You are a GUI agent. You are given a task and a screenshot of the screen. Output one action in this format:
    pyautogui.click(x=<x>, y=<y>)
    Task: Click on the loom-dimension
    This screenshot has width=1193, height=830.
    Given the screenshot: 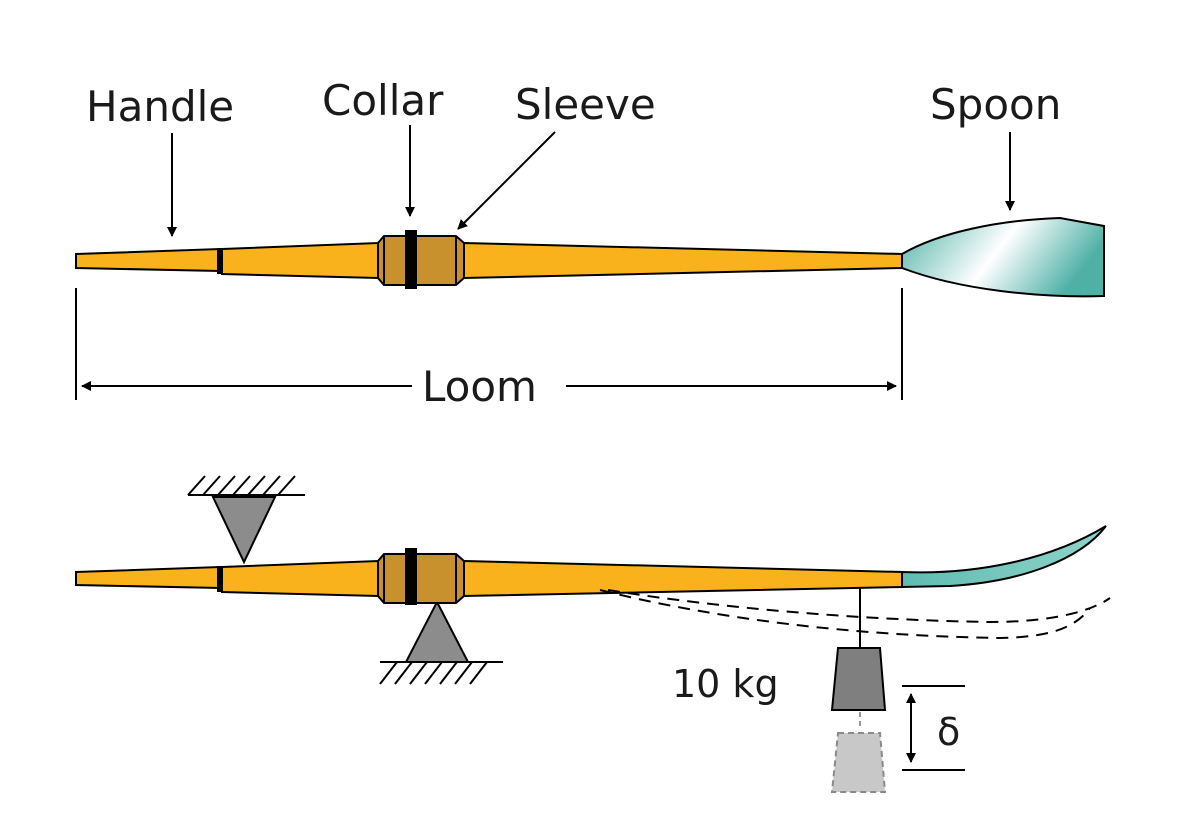 What is the action you would take?
    pyautogui.click(x=489, y=344)
    